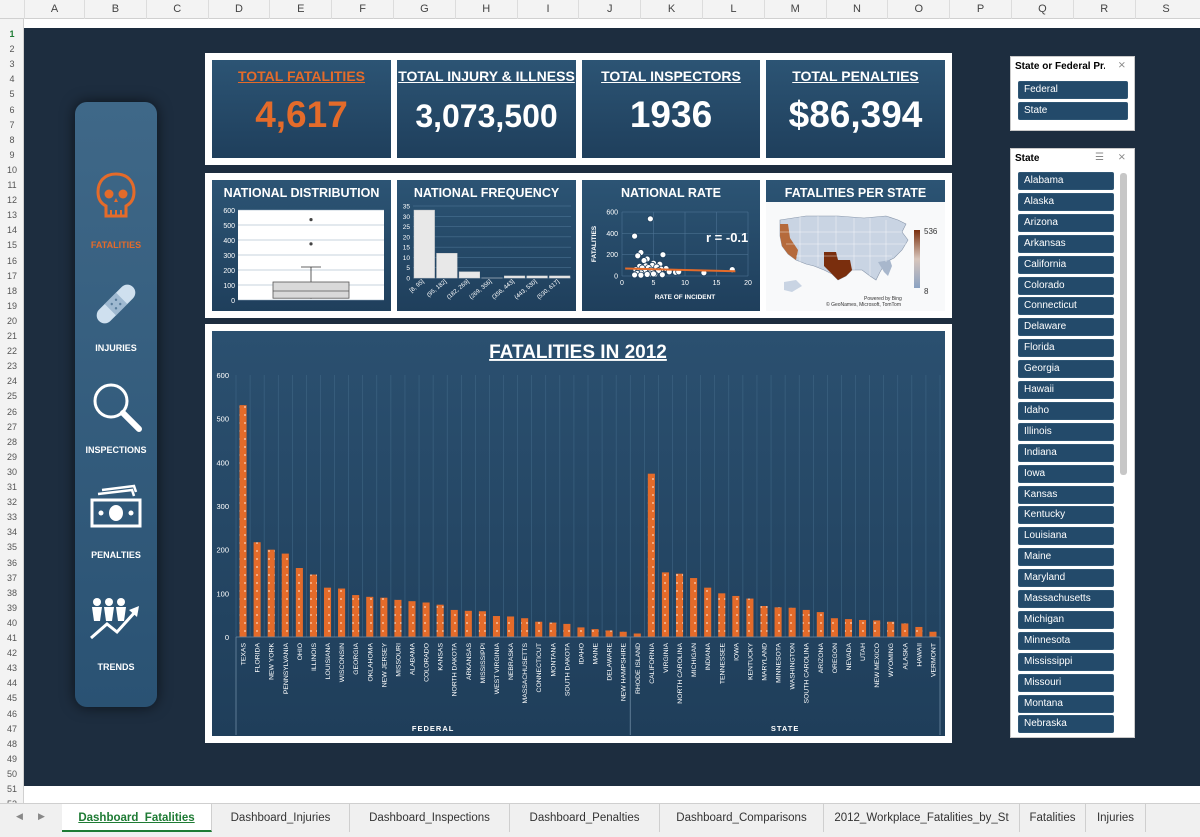 Image resolution: width=1200 pixels, height=837 pixels. I want to click on sheet-tab: Dashboard_Fatalities, so click(137, 818).